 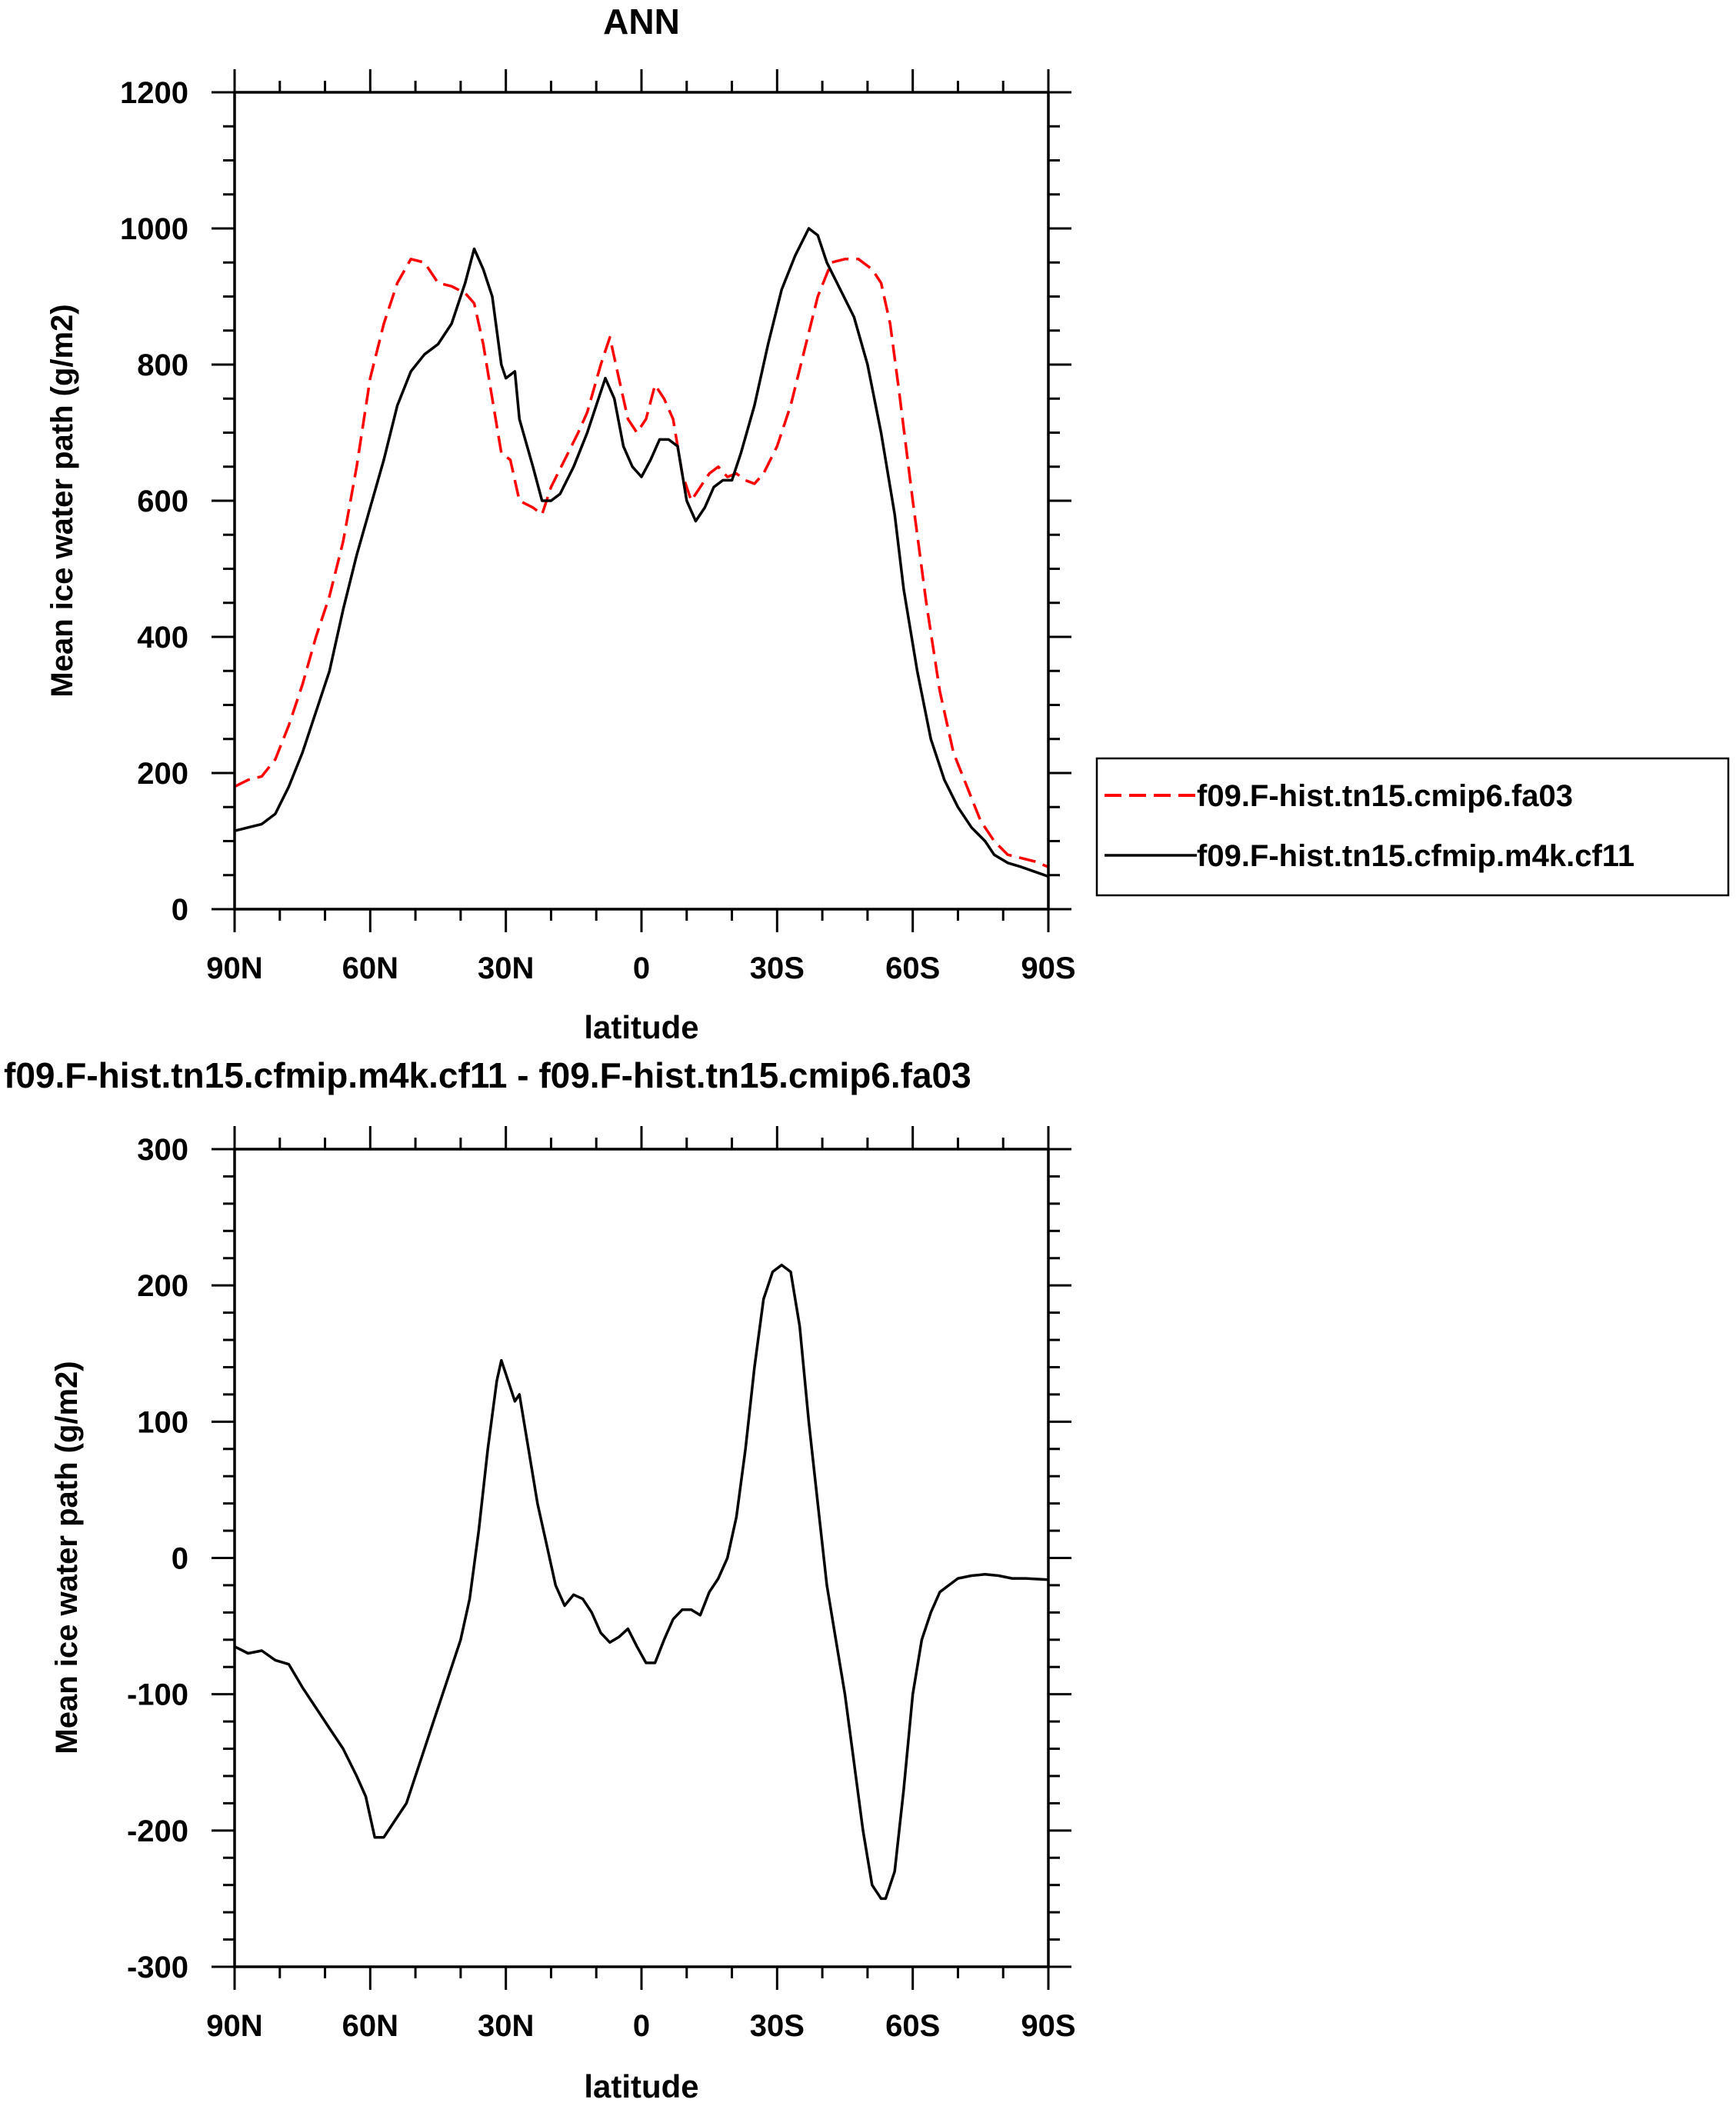 I want to click on y-tick-label: -100, so click(x=157, y=1695).